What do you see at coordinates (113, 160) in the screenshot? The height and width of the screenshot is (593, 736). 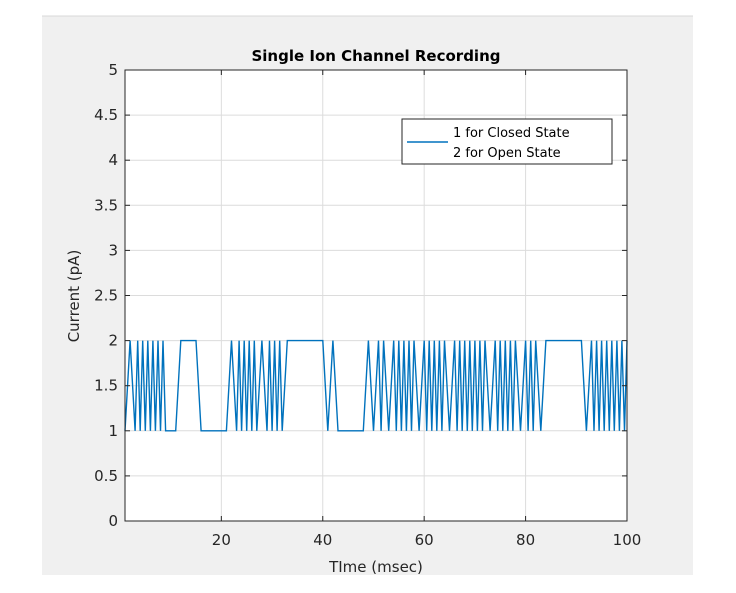 I see `y-tick-label: 4` at bounding box center [113, 160].